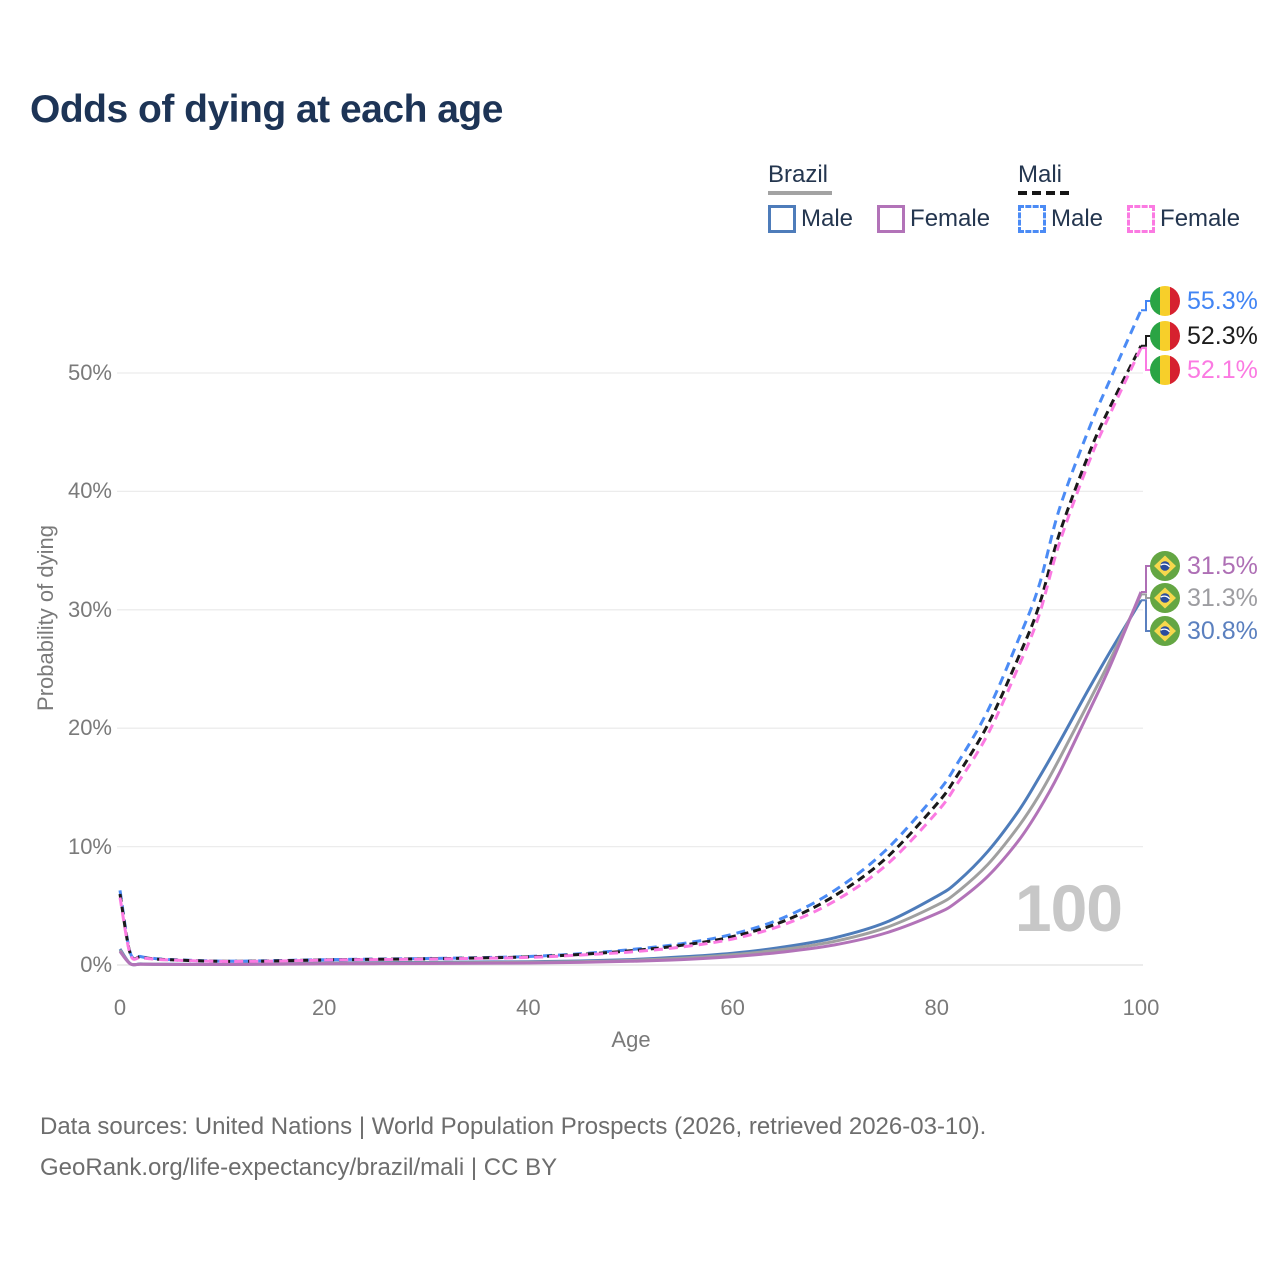  What do you see at coordinates (120, 1007) in the screenshot?
I see `x-tick-label-0: 0` at bounding box center [120, 1007].